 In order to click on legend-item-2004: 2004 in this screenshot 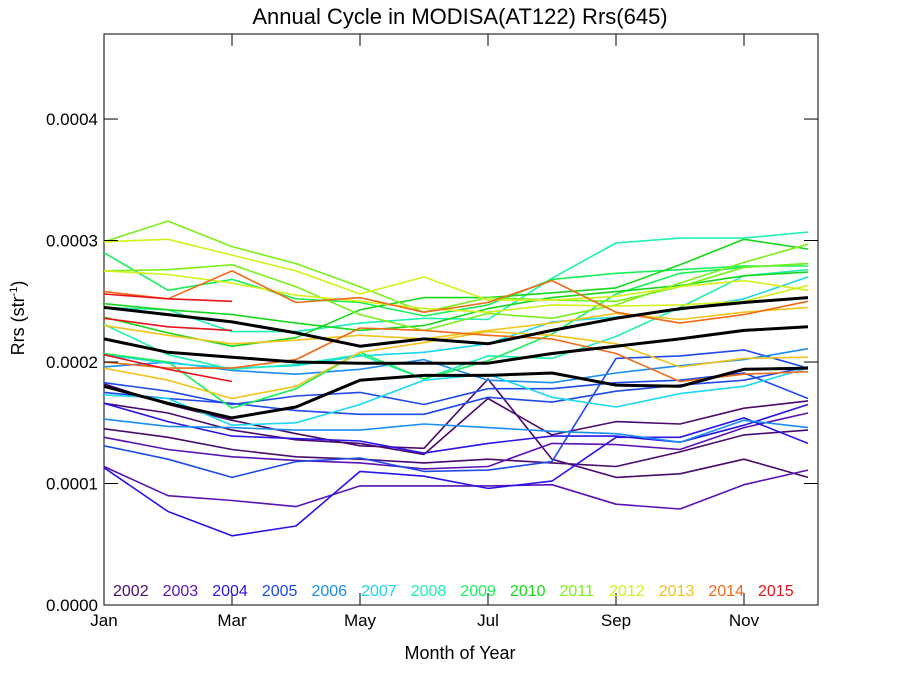, I will do `click(230, 591)`.